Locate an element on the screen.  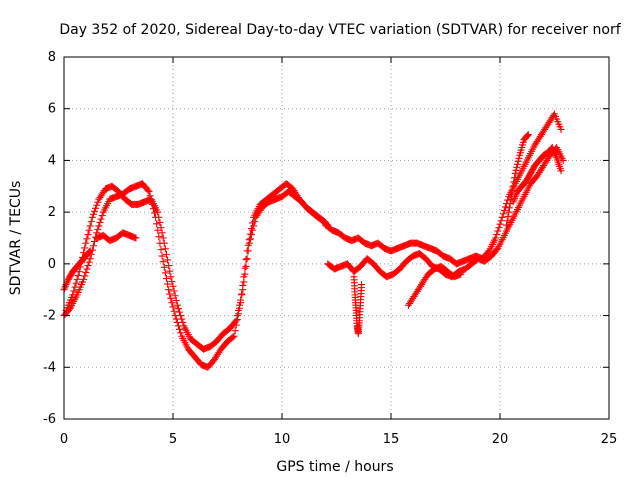
x-tick-label: 15 is located at coordinates (391, 439).